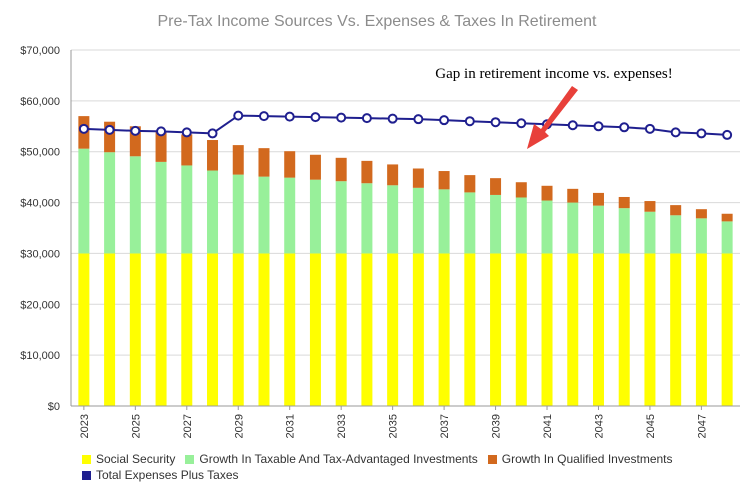 This screenshot has height=484, width=745. I want to click on annotation-text: Gap in retirement income vs. expenses!, so click(553, 74).